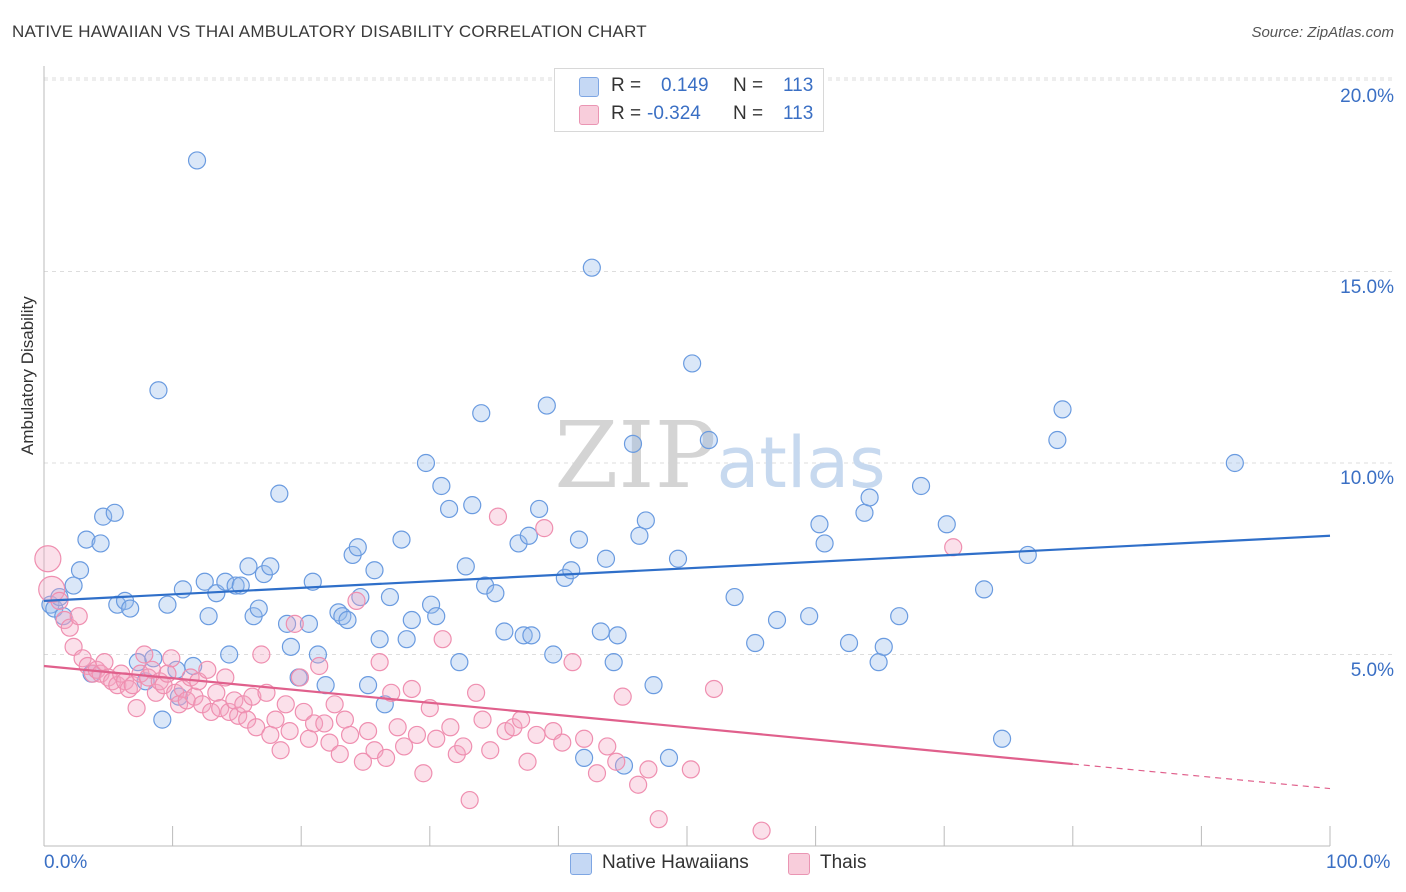  What do you see at coordinates (843, 862) in the screenshot?
I see `legend-series-name: Thais` at bounding box center [843, 862].